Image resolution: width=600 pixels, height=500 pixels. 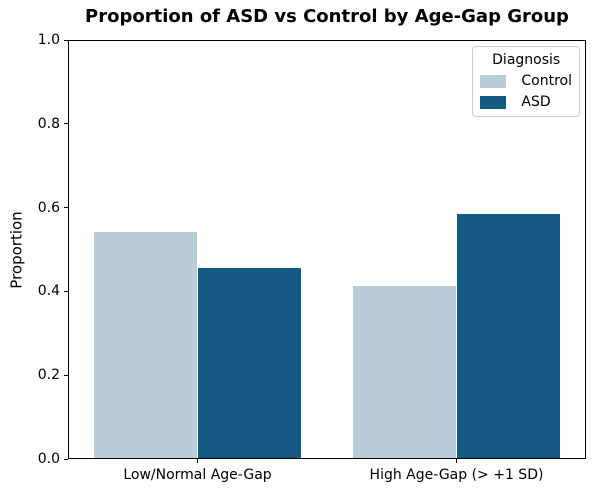 I want to click on y-tick-label: 0.6, so click(x=48, y=207).